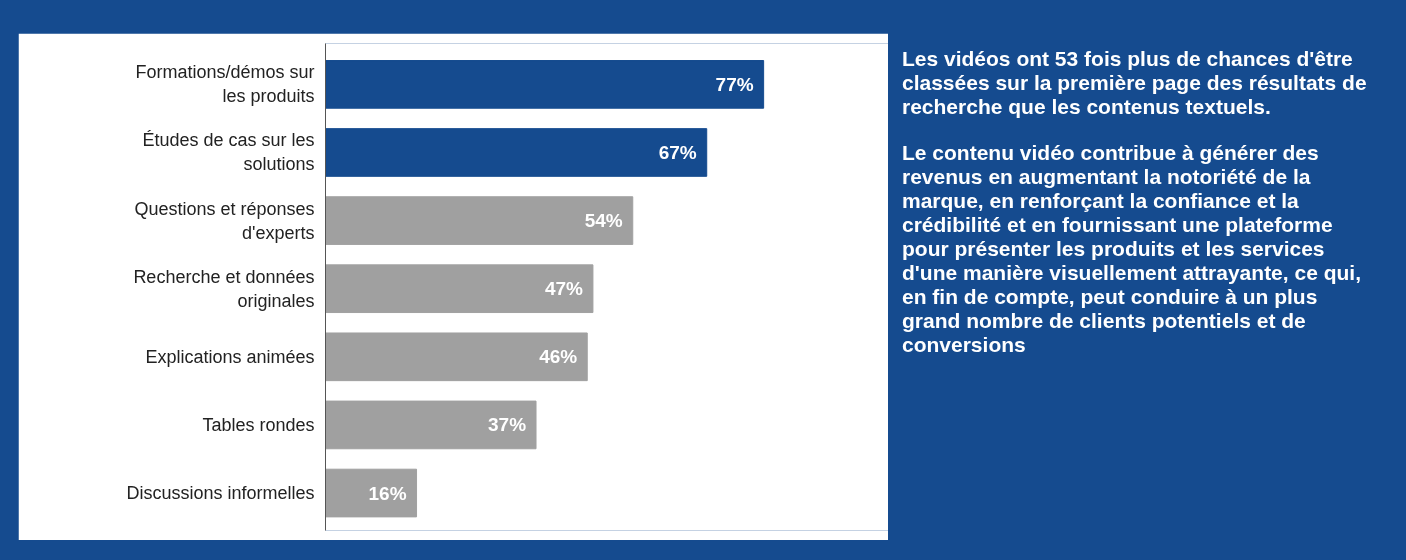 The image size is (1406, 560). Describe the element at coordinates (677, 152) in the screenshot. I see `data-label: 67%` at that location.